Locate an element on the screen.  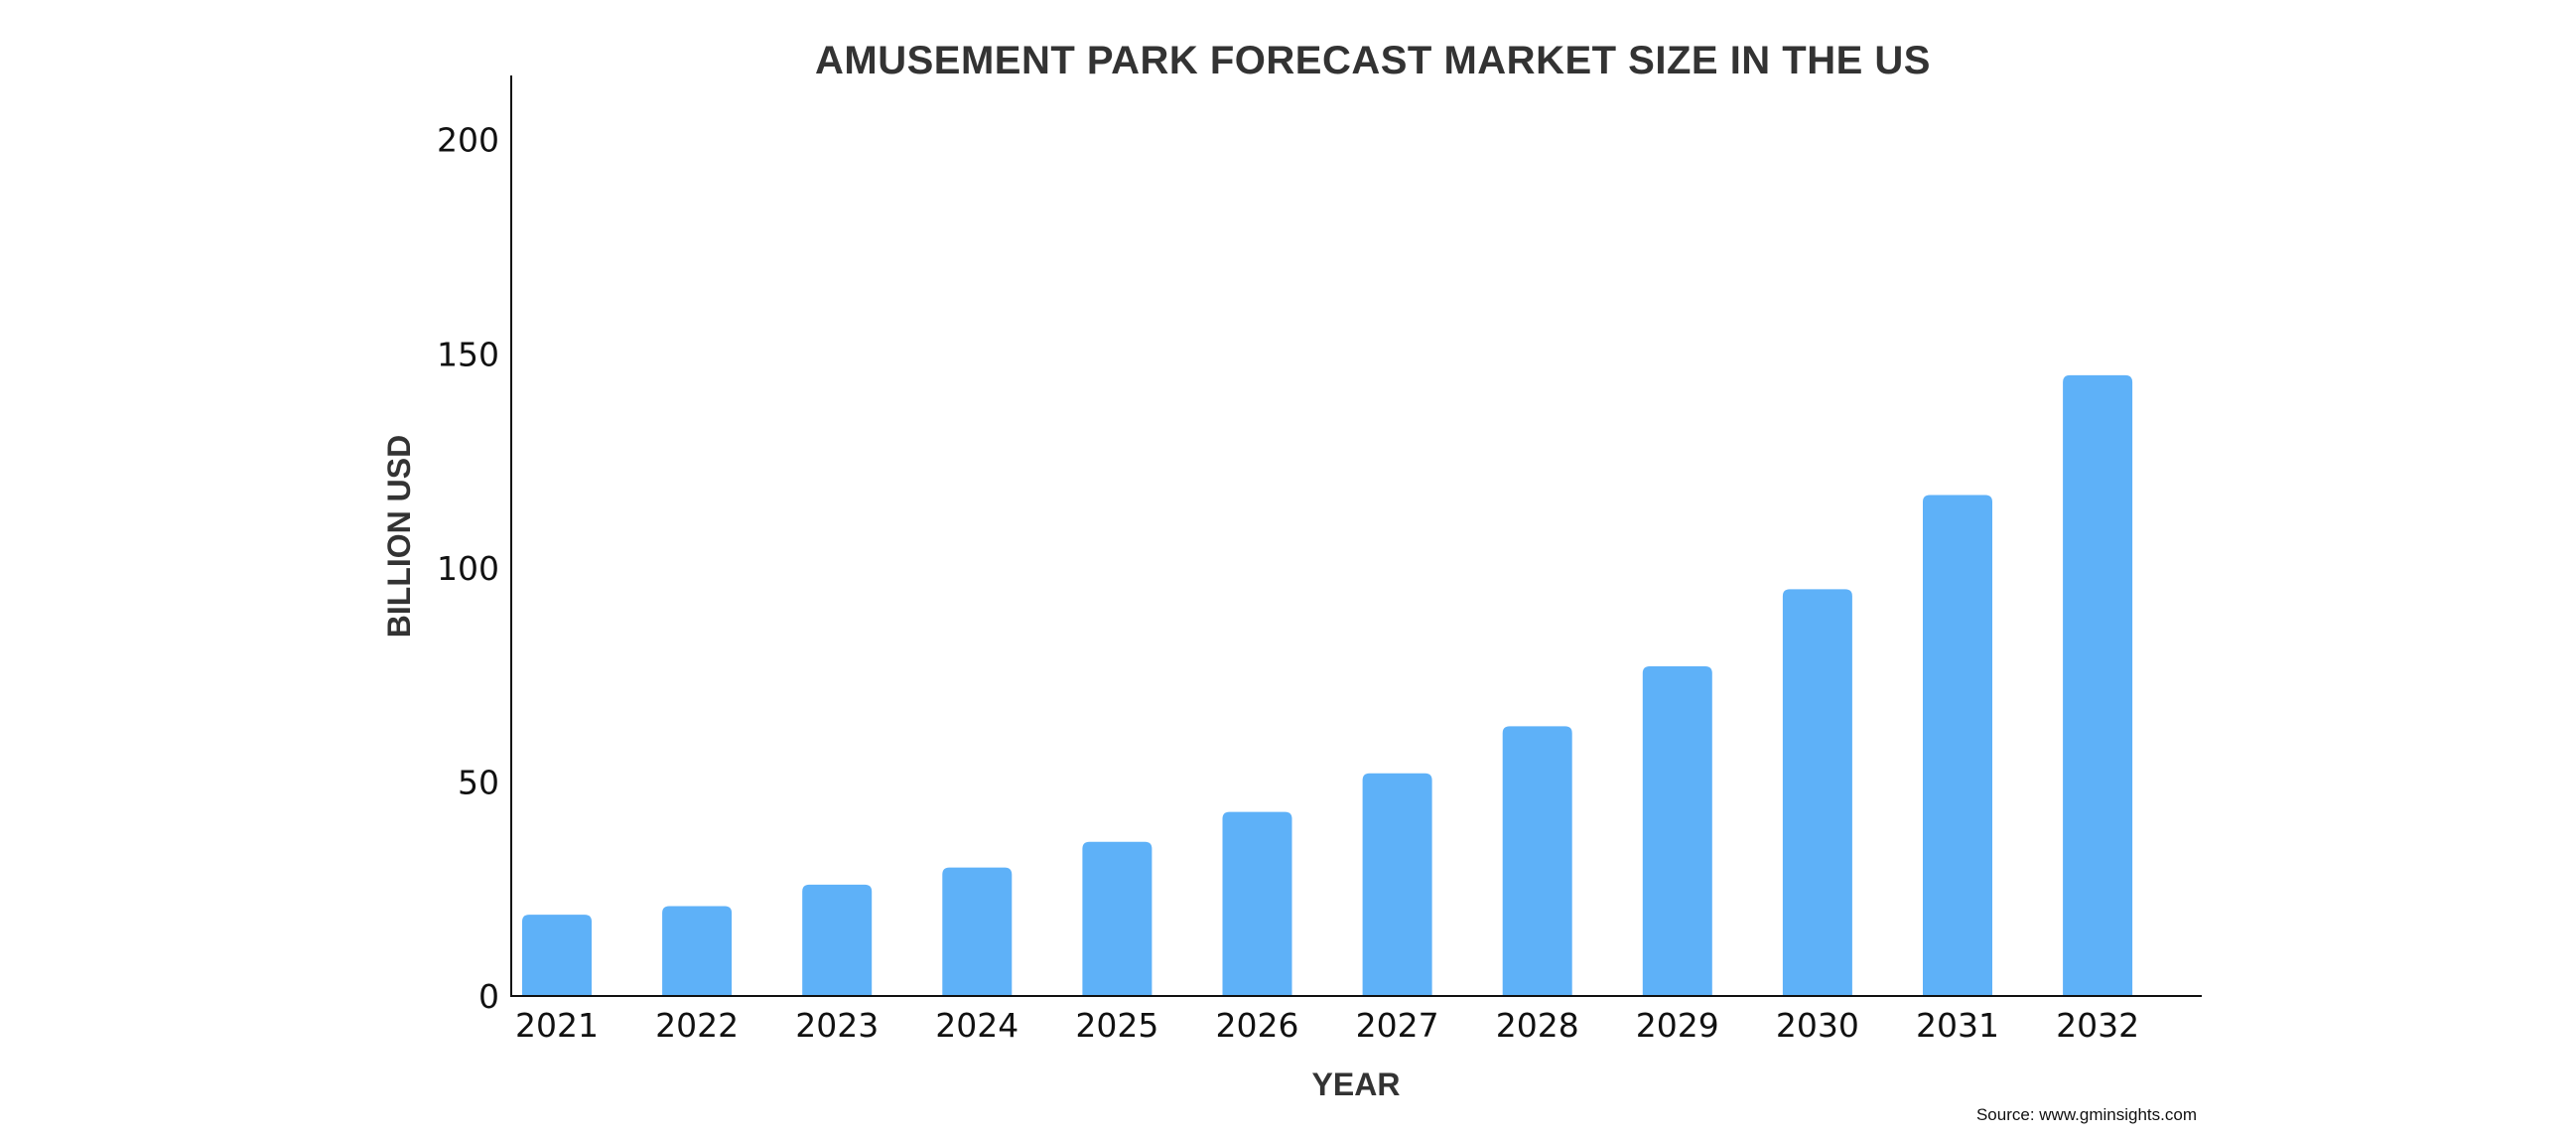
y-tick-label: 200 is located at coordinates (468, 140).